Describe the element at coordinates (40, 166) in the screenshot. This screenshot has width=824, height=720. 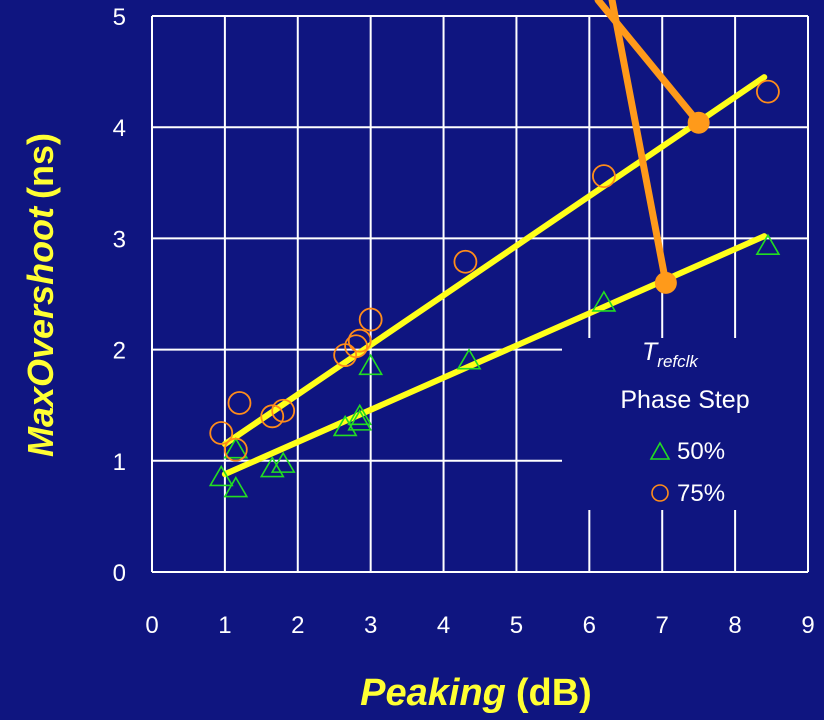
I see `y-axis-label-unit: (ns)` at that location.